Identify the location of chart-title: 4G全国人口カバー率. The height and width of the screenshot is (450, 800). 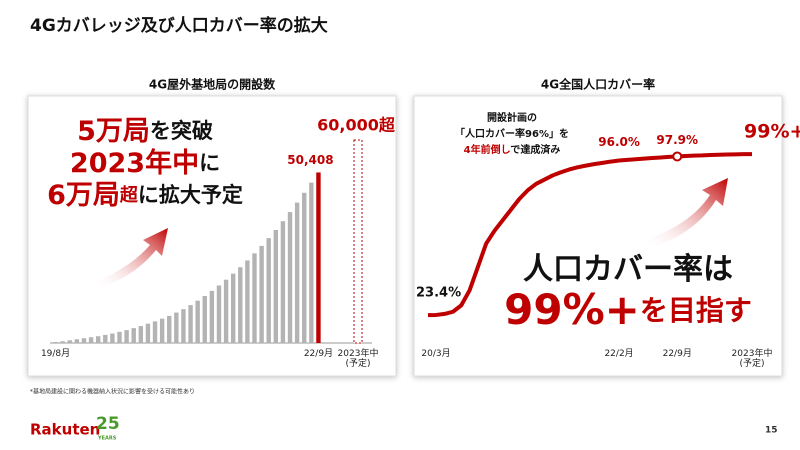
(598, 84).